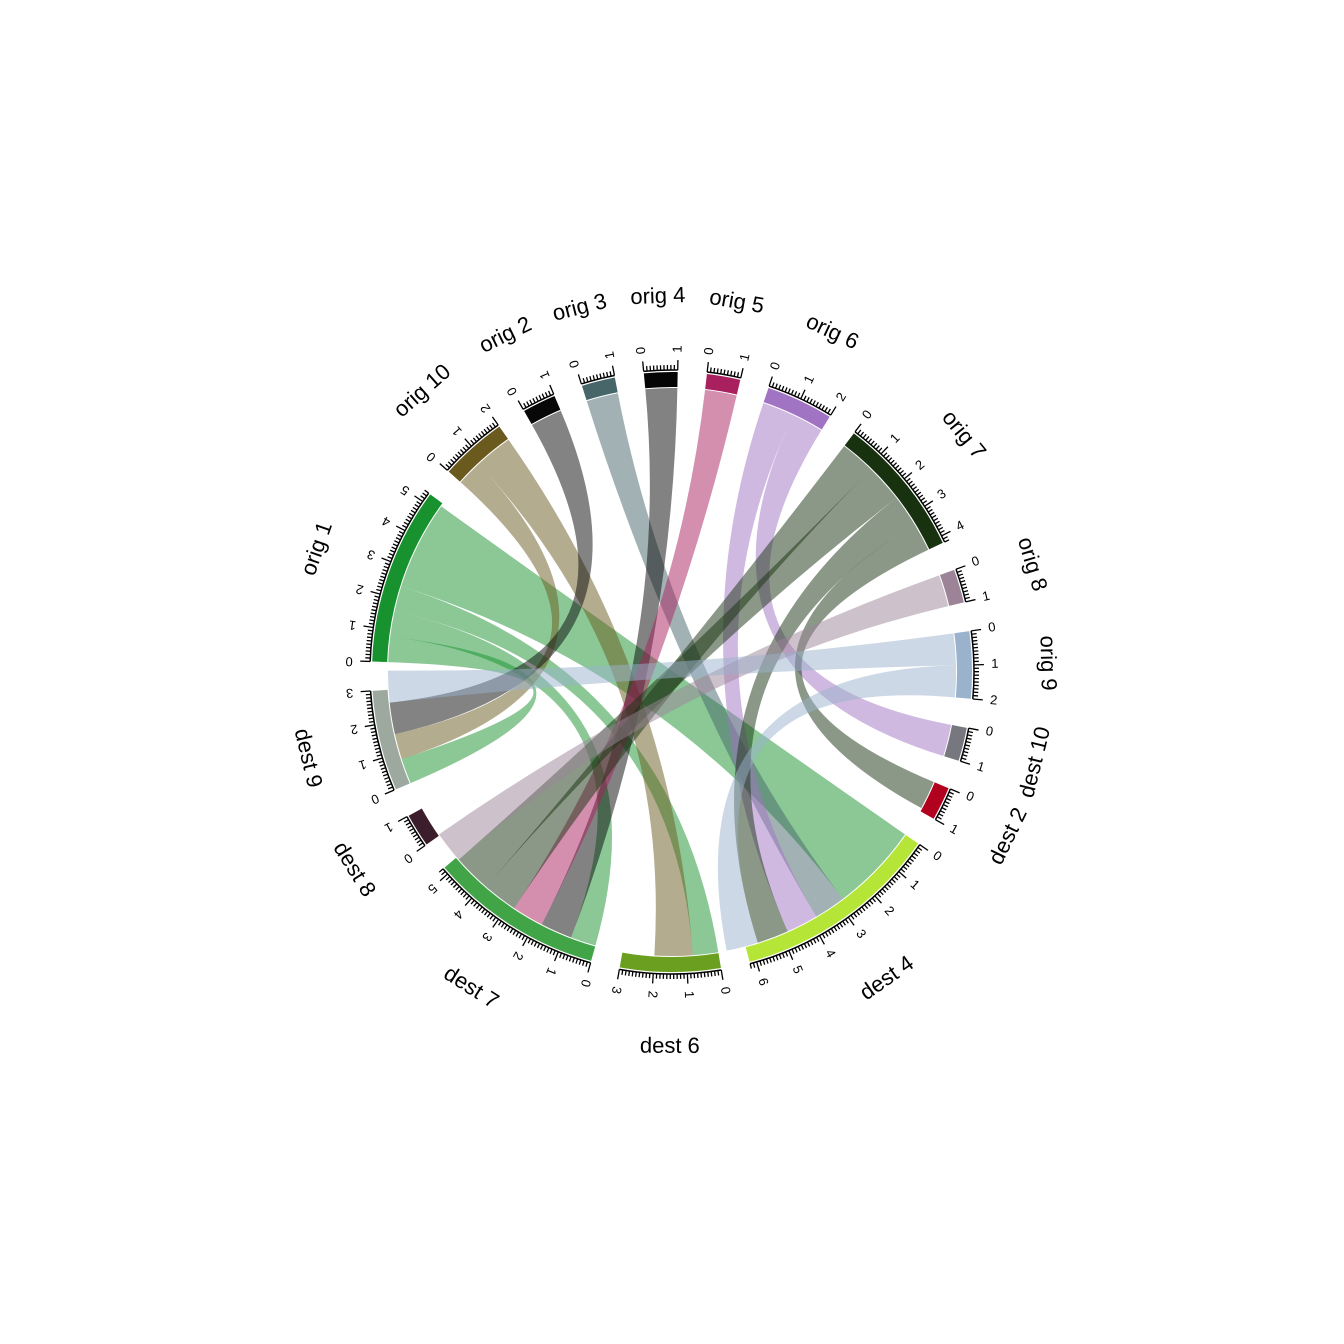  What do you see at coordinates (309, 758) in the screenshot?
I see `sector-label-dest-9: dest 9` at bounding box center [309, 758].